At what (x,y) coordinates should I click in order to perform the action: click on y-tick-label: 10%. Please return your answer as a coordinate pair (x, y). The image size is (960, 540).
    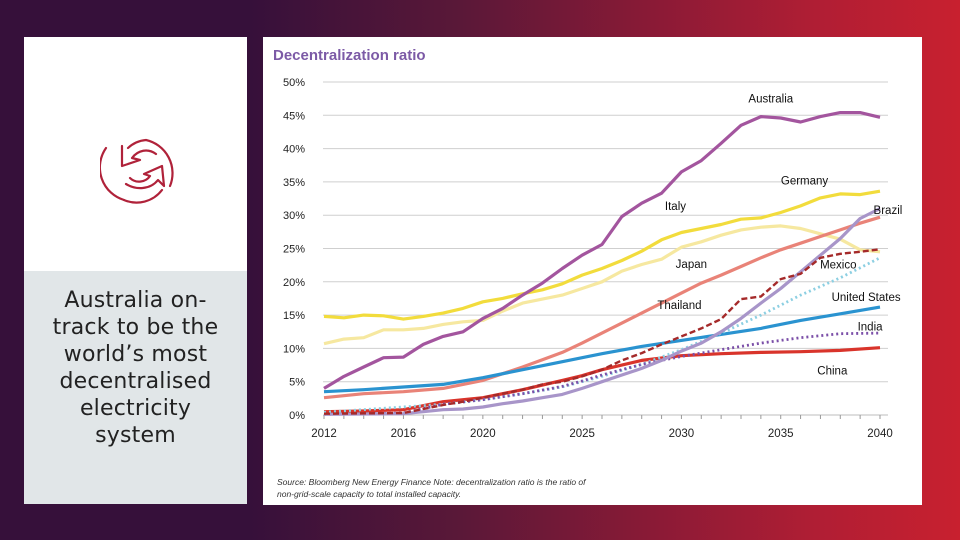
    Looking at the image, I should click on (294, 349).